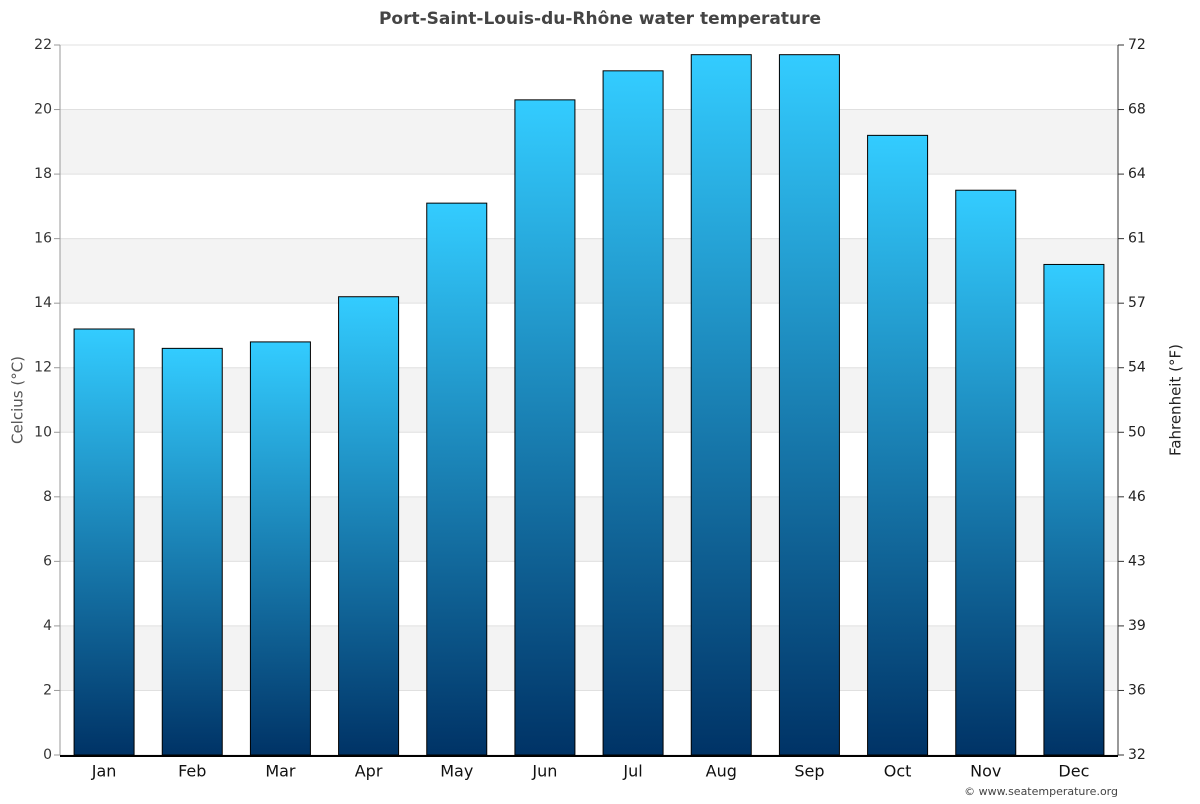  Describe the element at coordinates (104, 771) in the screenshot. I see `x-tick-label: Jan` at that location.